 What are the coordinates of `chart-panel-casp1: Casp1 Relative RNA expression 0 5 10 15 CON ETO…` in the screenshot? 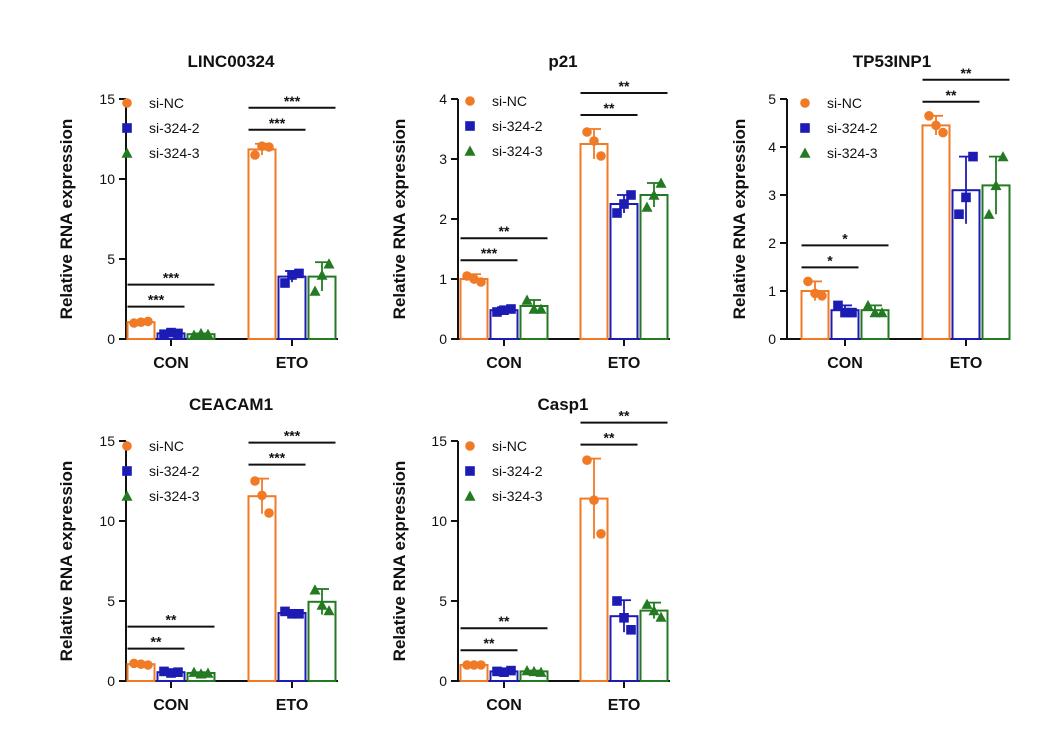 It's located at (530, 554).